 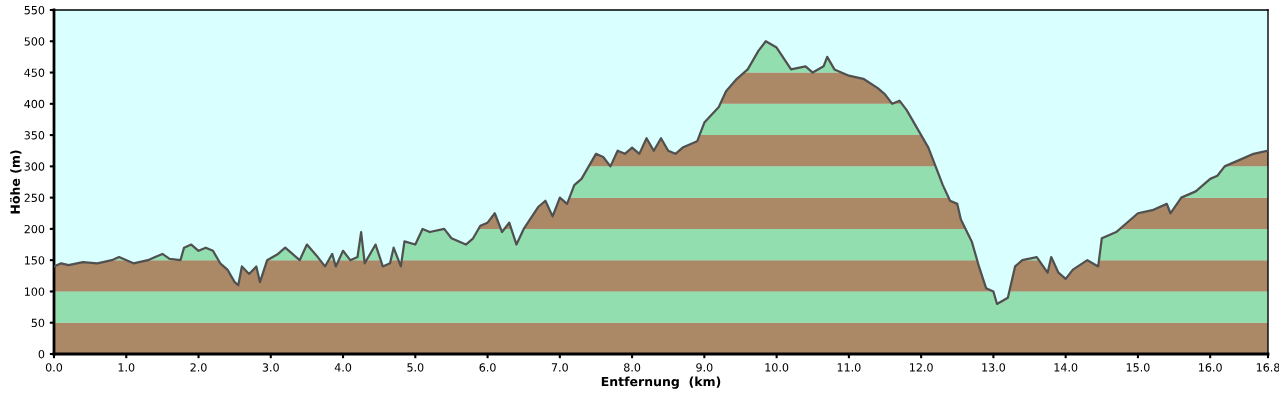 What do you see at coordinates (415, 367) in the screenshot?
I see `x-tick-label: 5.0` at bounding box center [415, 367].